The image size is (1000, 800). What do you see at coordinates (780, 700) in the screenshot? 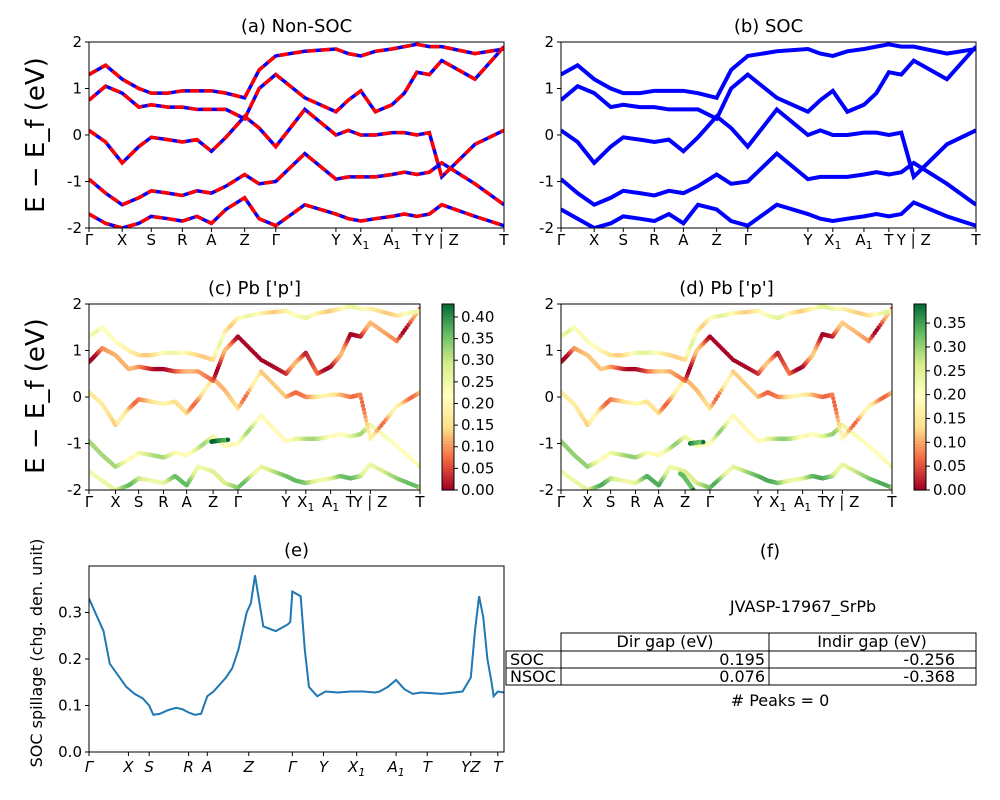
I see `peaks-count: # Peaks = 0` at bounding box center [780, 700].